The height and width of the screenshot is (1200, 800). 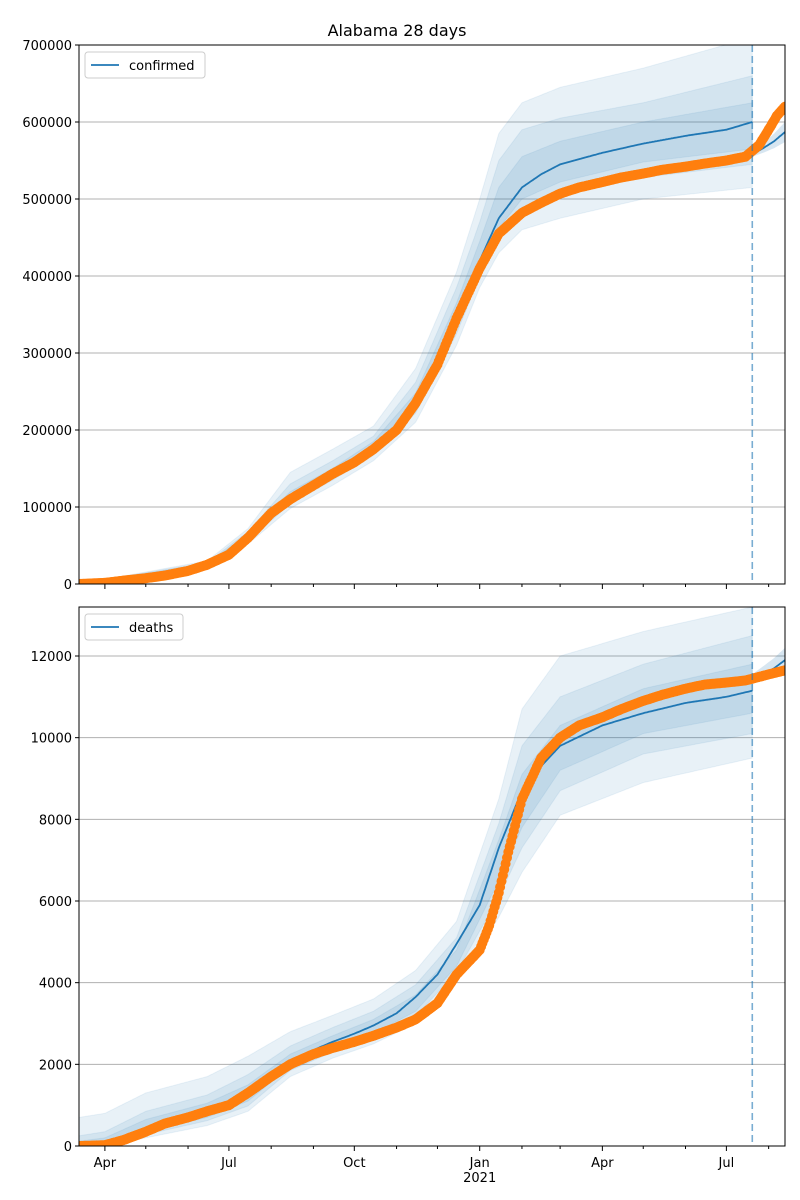 What do you see at coordinates (479, 1178) in the screenshot?
I see `x-year-label: 2021` at bounding box center [479, 1178].